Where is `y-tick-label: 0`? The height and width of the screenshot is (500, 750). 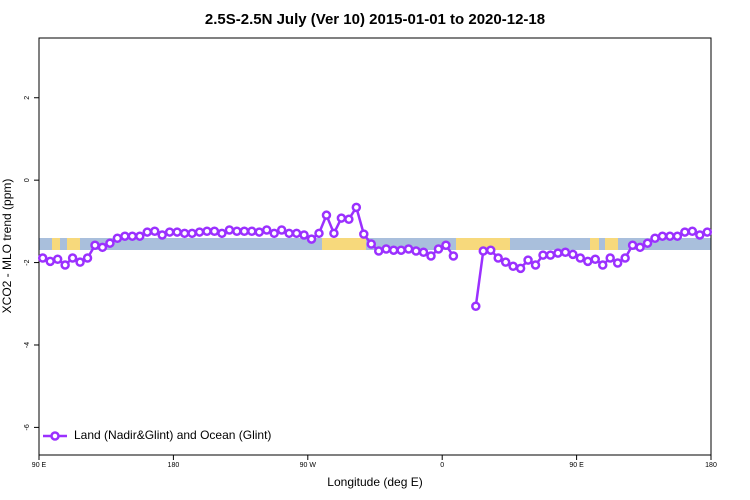
y-tick-label: 0 is located at coordinates (27, 180).